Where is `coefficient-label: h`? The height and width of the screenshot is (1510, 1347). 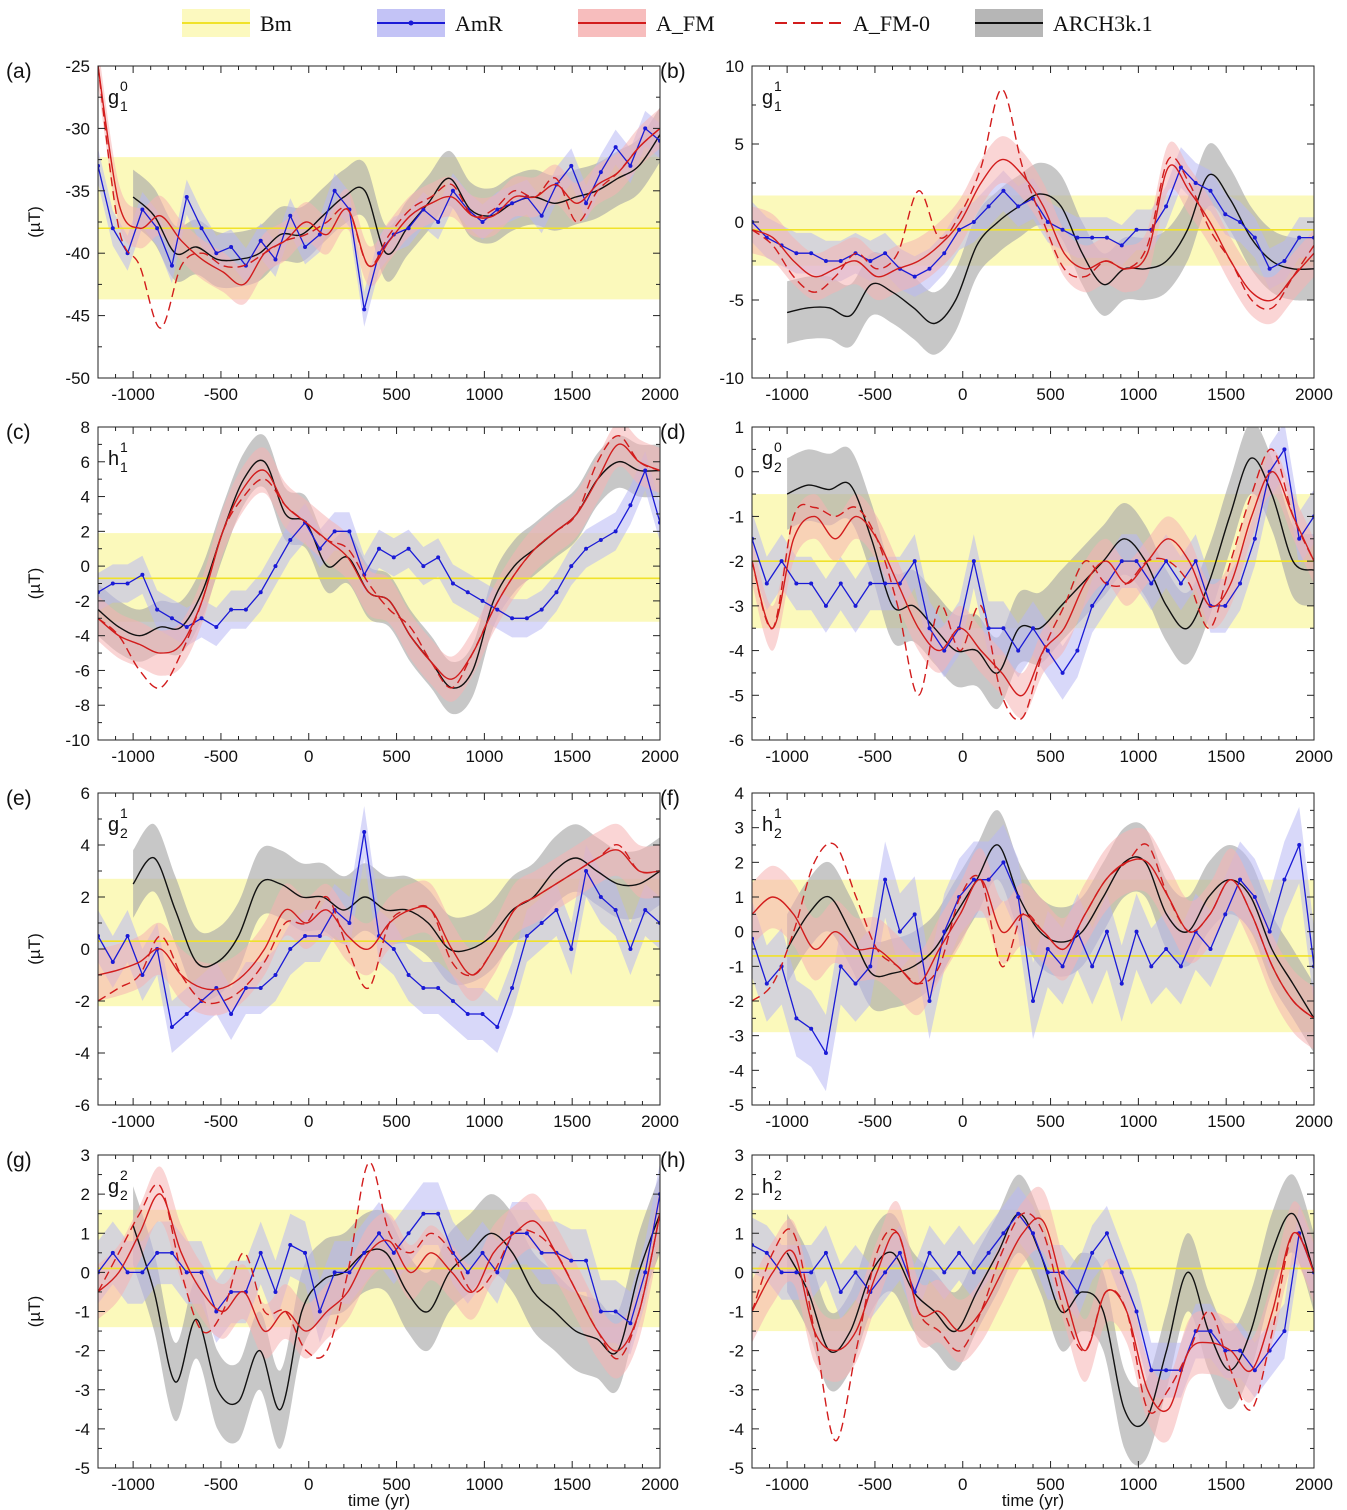
coefficient-label: h is located at coordinates (113, 459).